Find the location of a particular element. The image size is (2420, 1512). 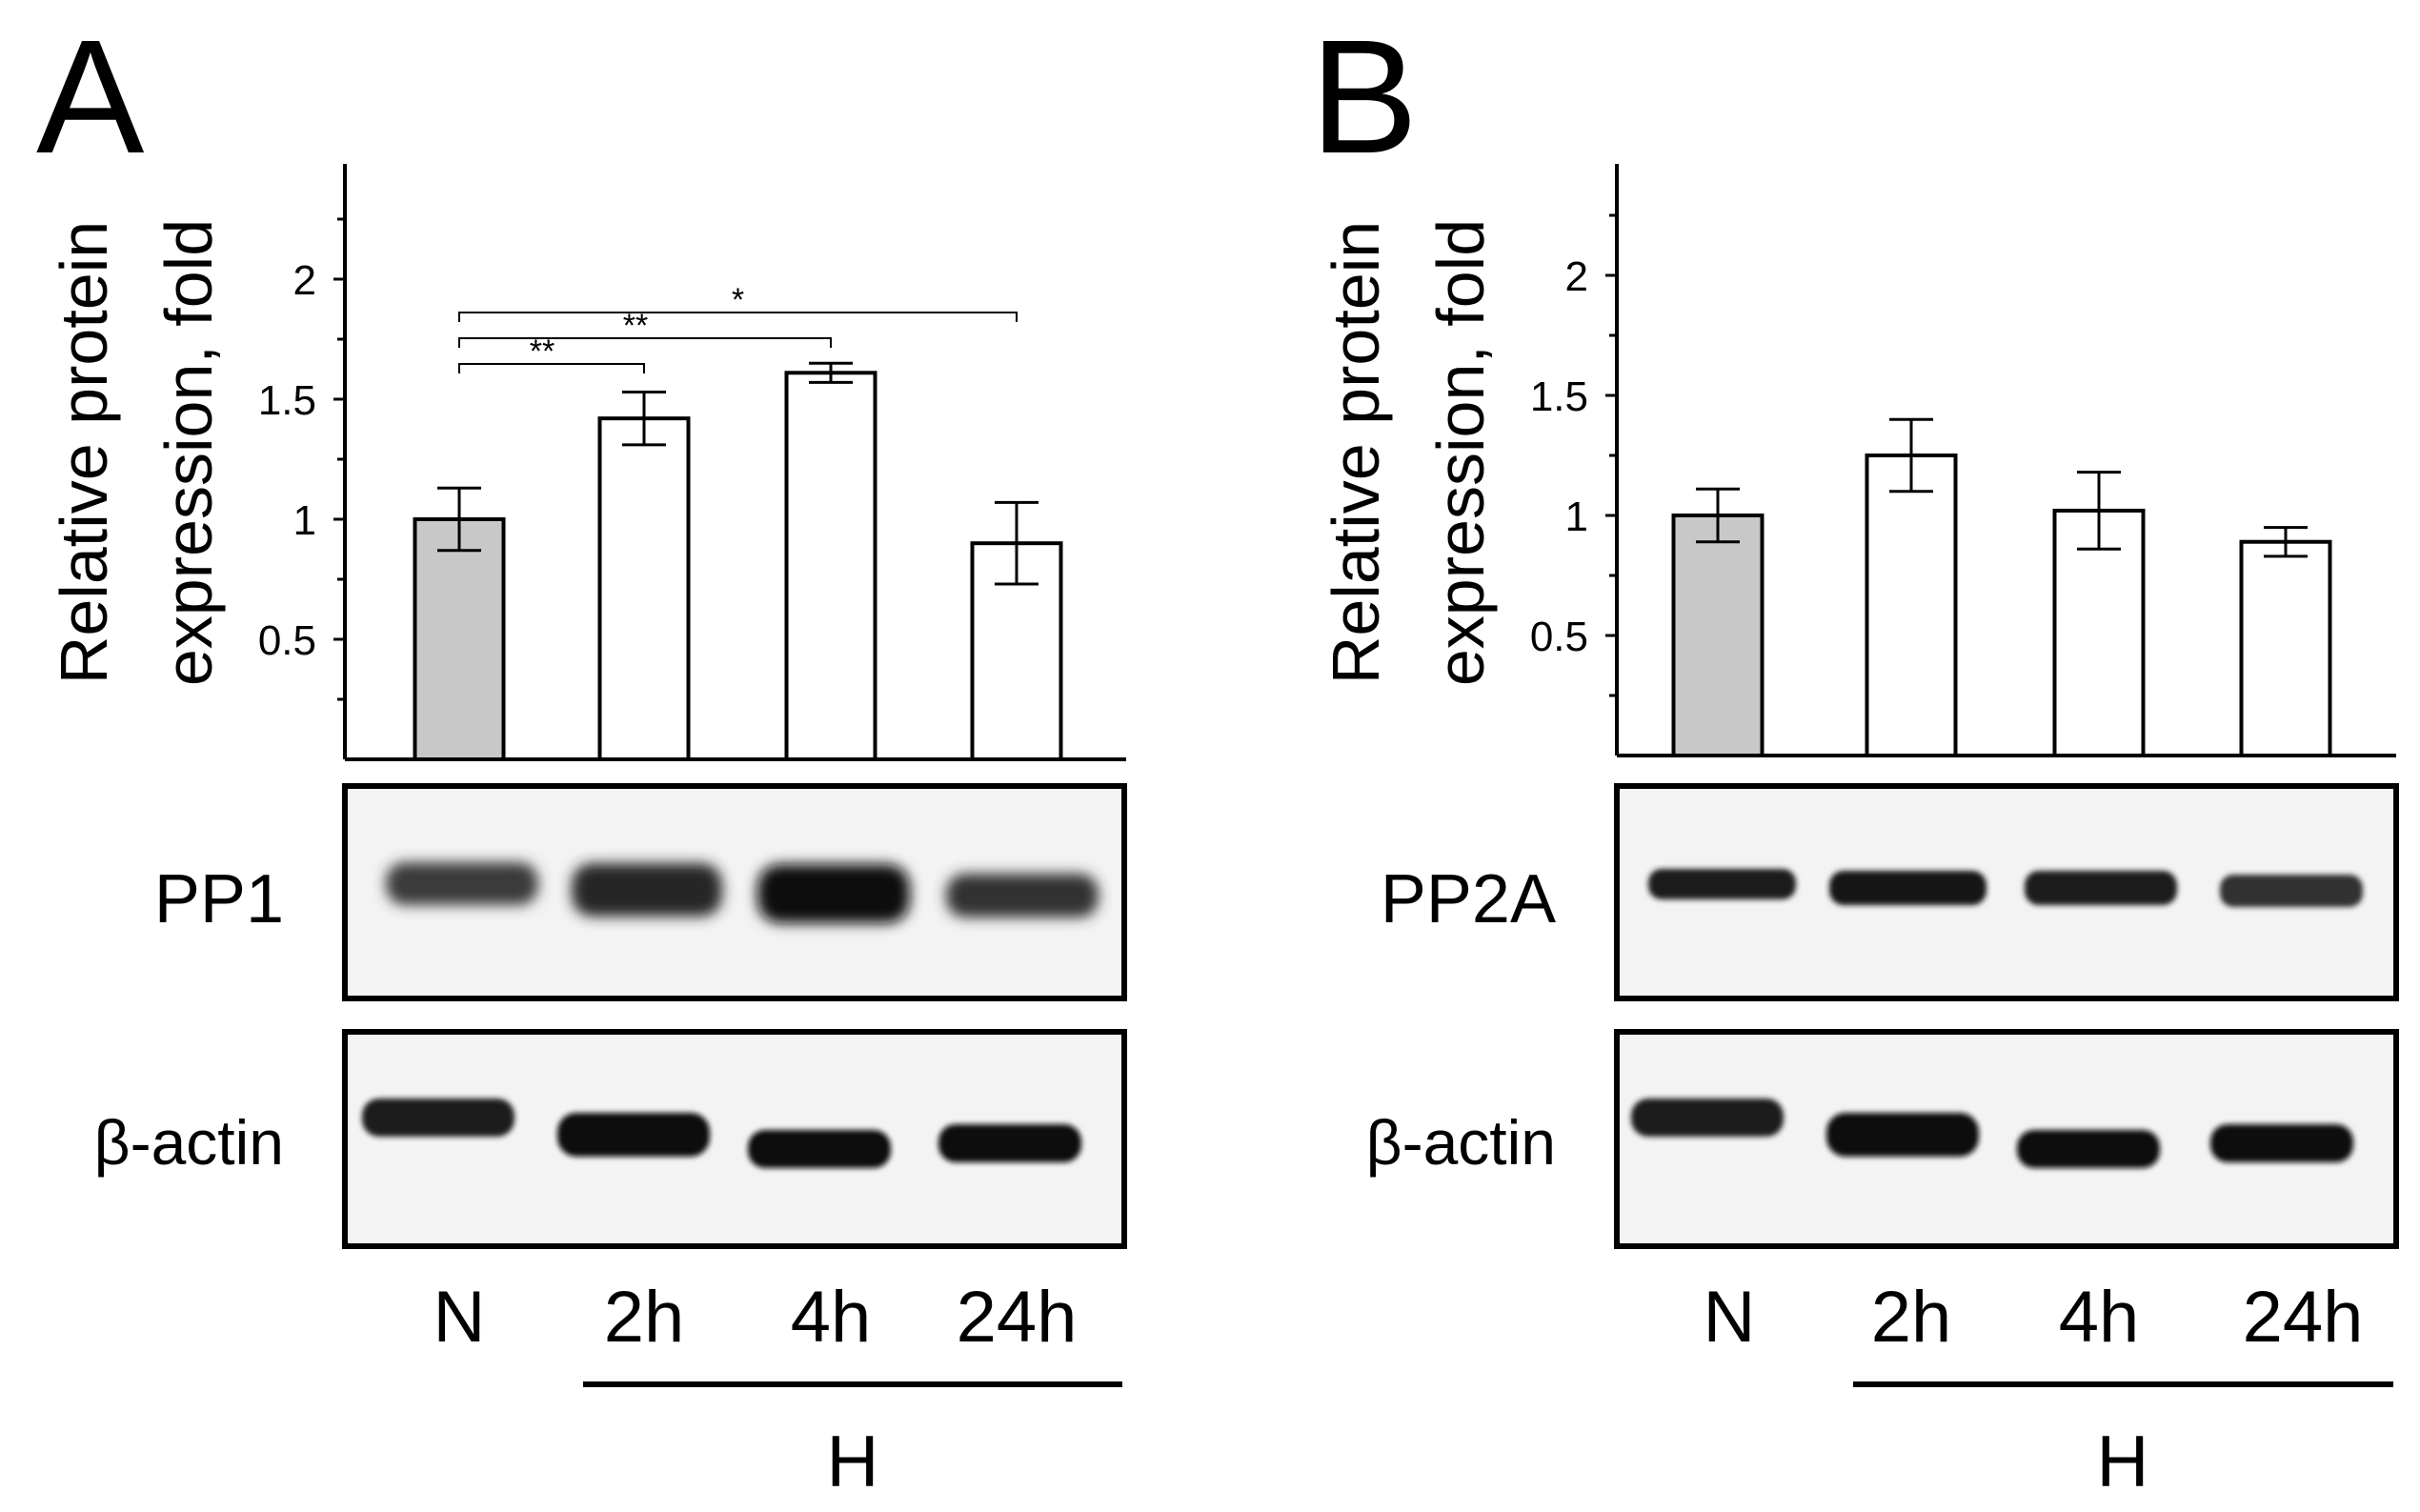

bar-chart-a: 0.511.52***** is located at coordinates (692, 463).